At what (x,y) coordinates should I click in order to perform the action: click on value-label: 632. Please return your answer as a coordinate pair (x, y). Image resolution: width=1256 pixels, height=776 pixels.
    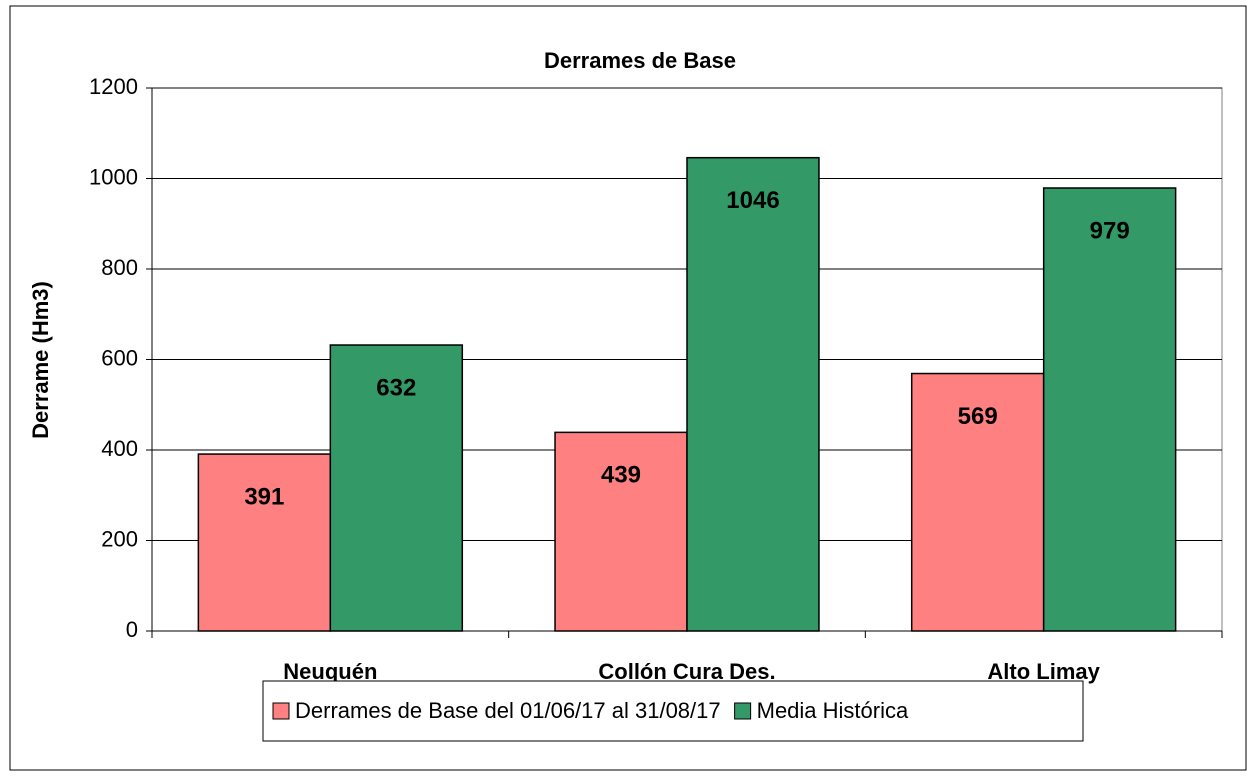
    Looking at the image, I should click on (396, 387).